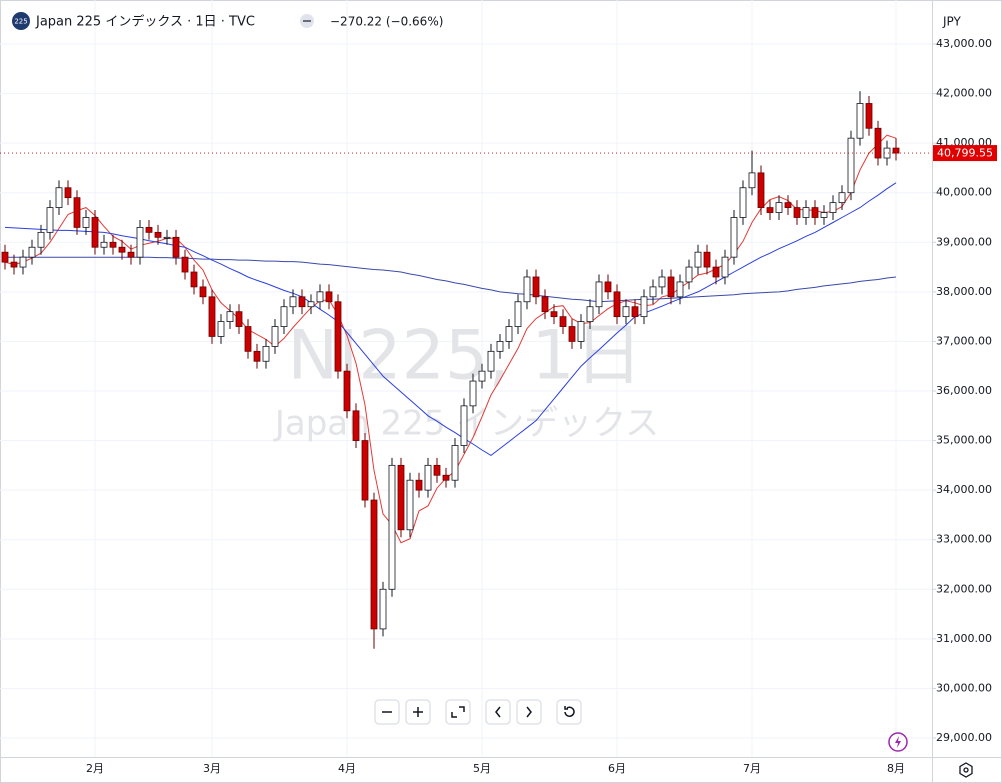 This screenshot has height=783, width=1002. I want to click on zoom-in-button, so click(418, 712).